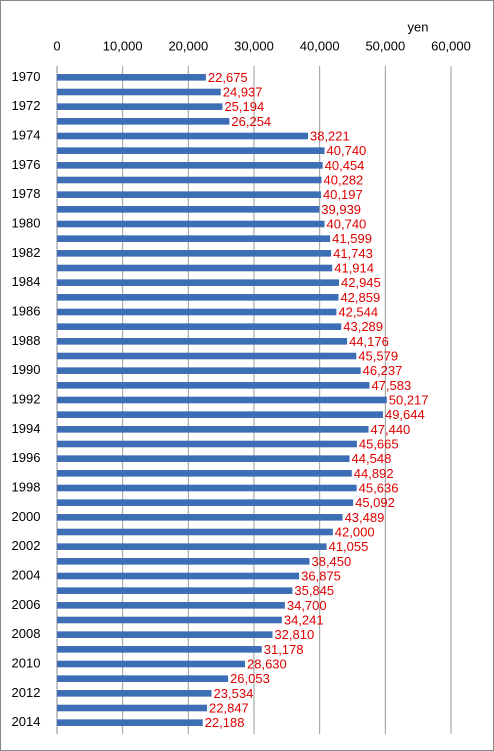 The image size is (494, 751). What do you see at coordinates (229, 707) in the screenshot?
I see `value-label: 22,847` at bounding box center [229, 707].